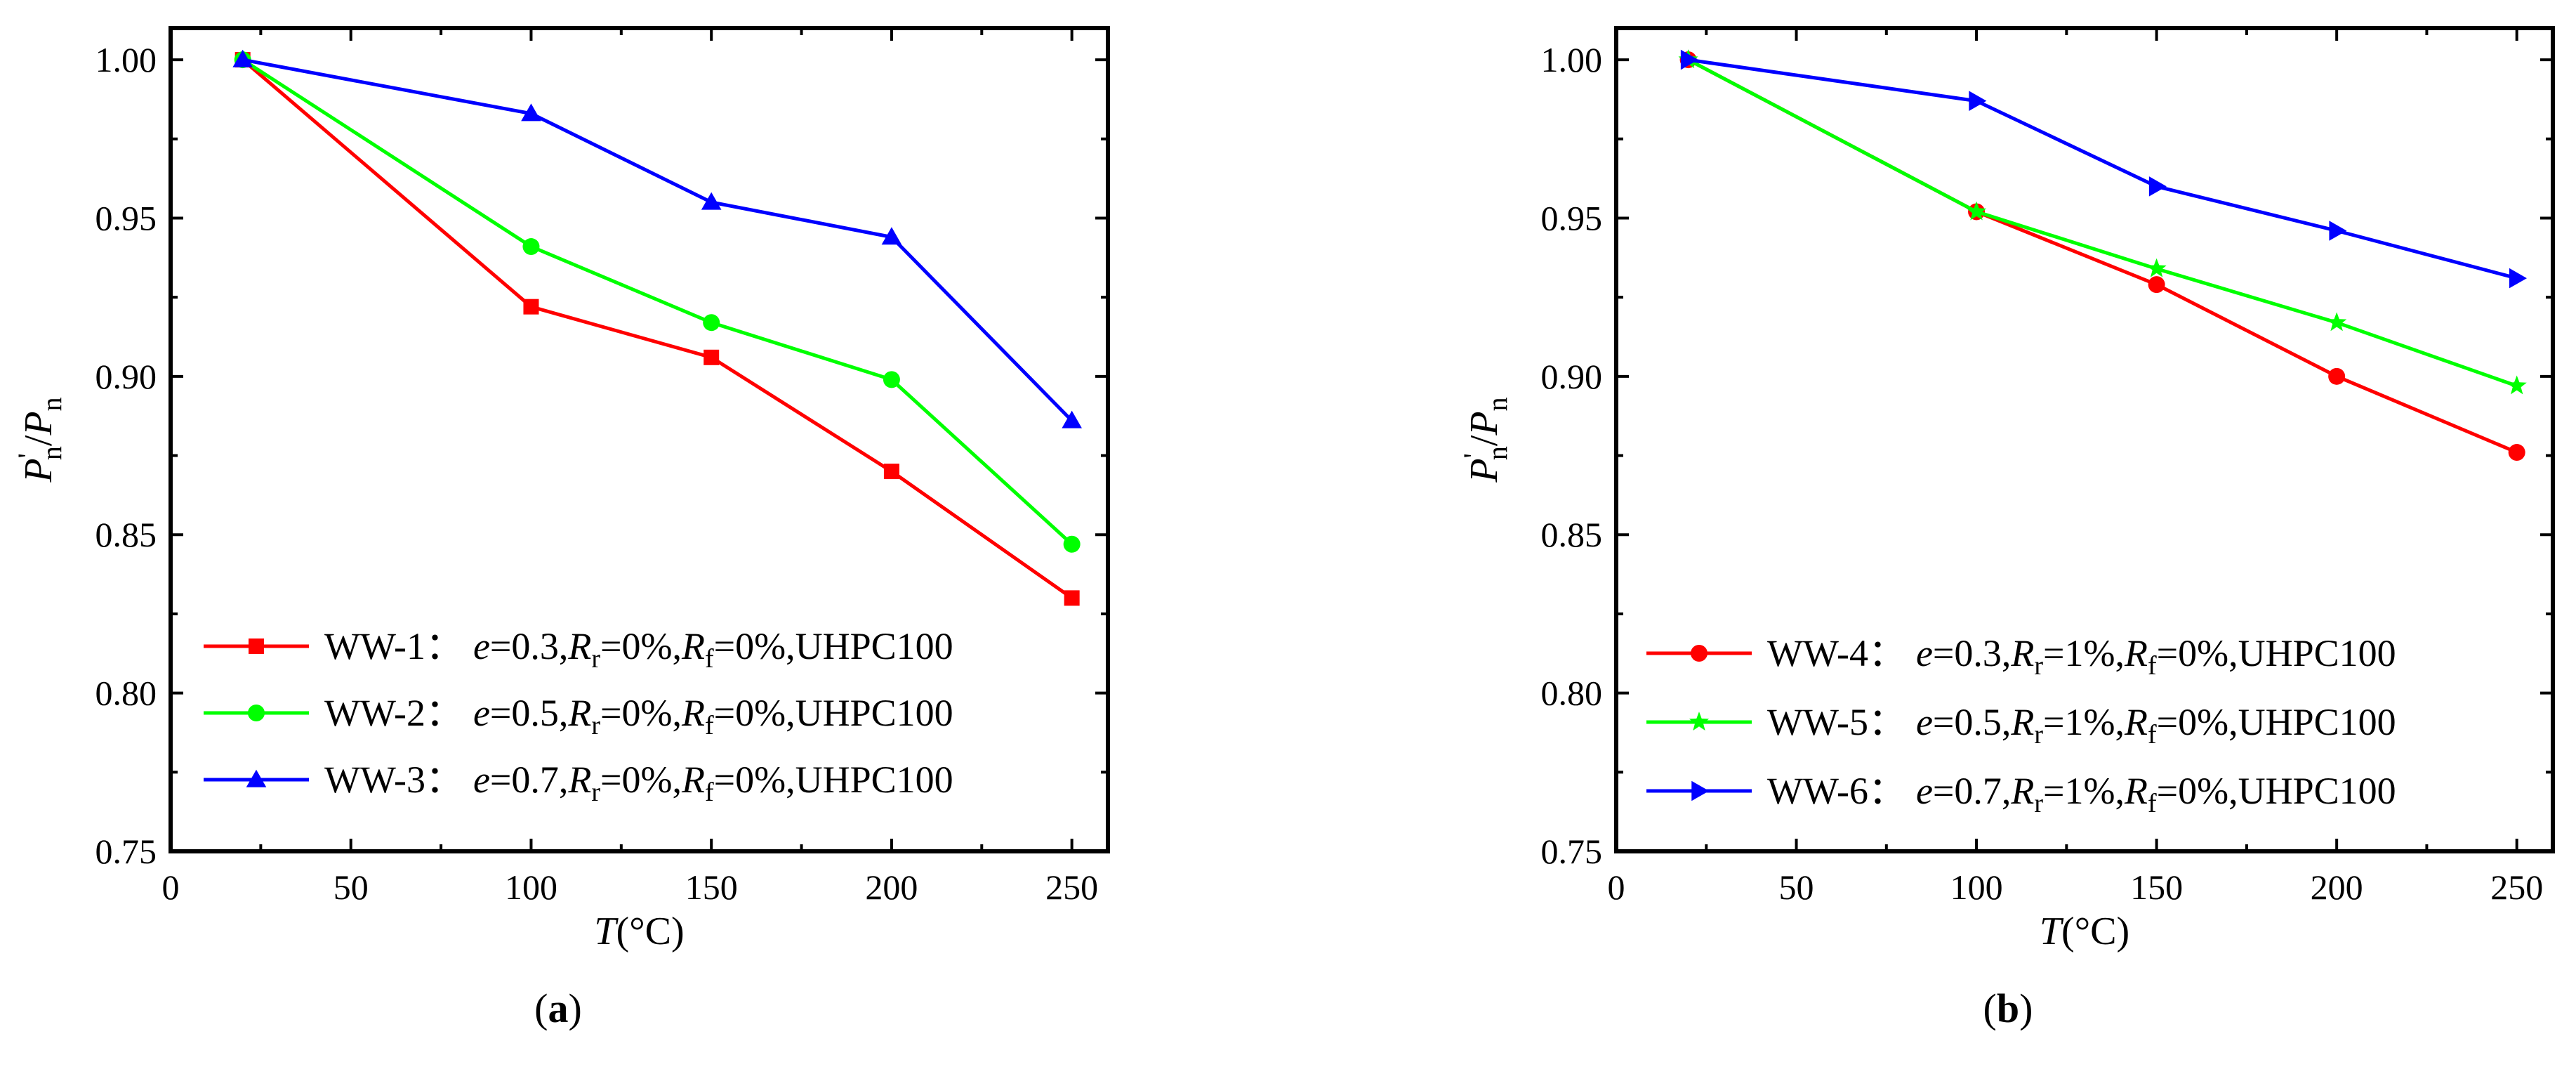 This screenshot has width=2576, height=1074. I want to click on x-tick-label: 100, so click(531, 887).